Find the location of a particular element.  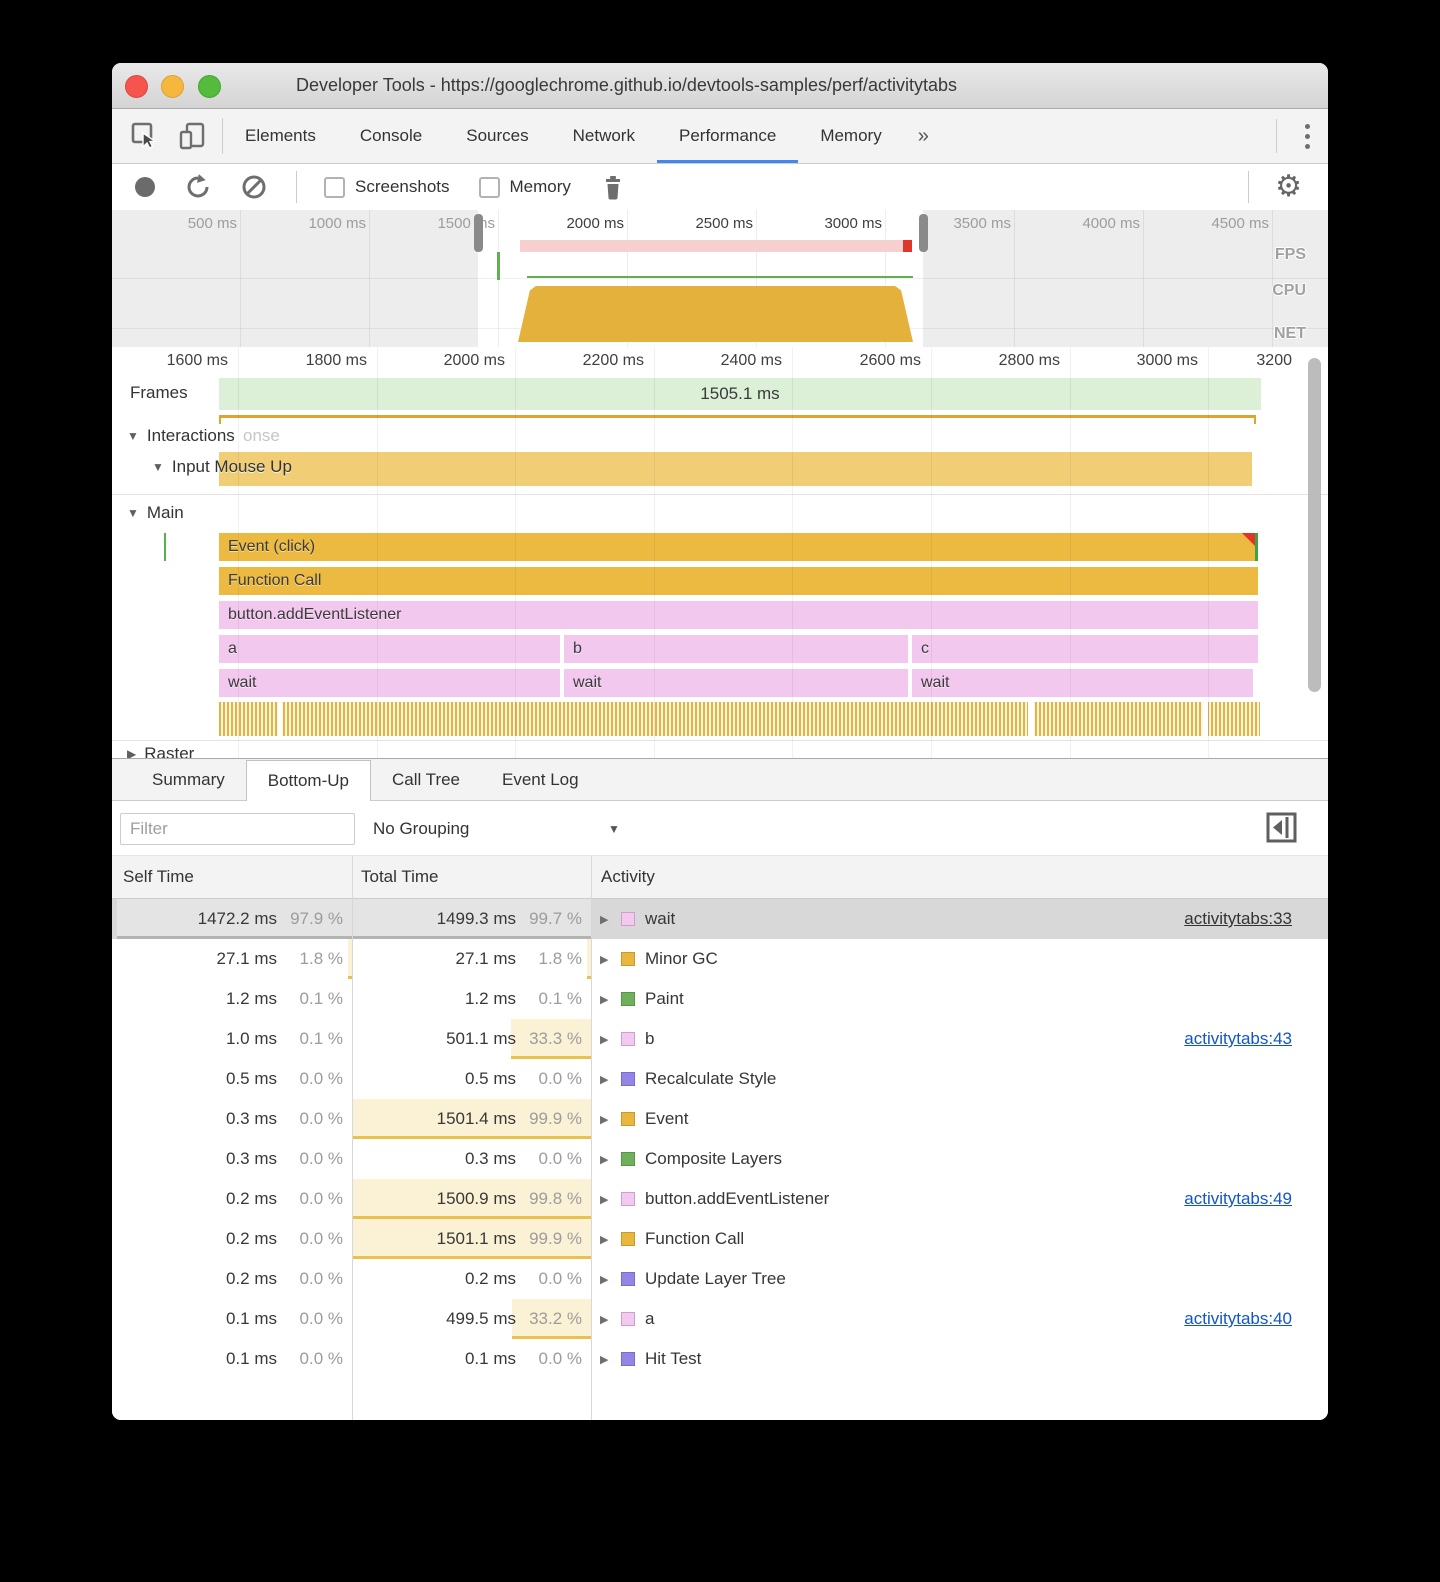

tab-performance: Performance is located at coordinates (727, 136).